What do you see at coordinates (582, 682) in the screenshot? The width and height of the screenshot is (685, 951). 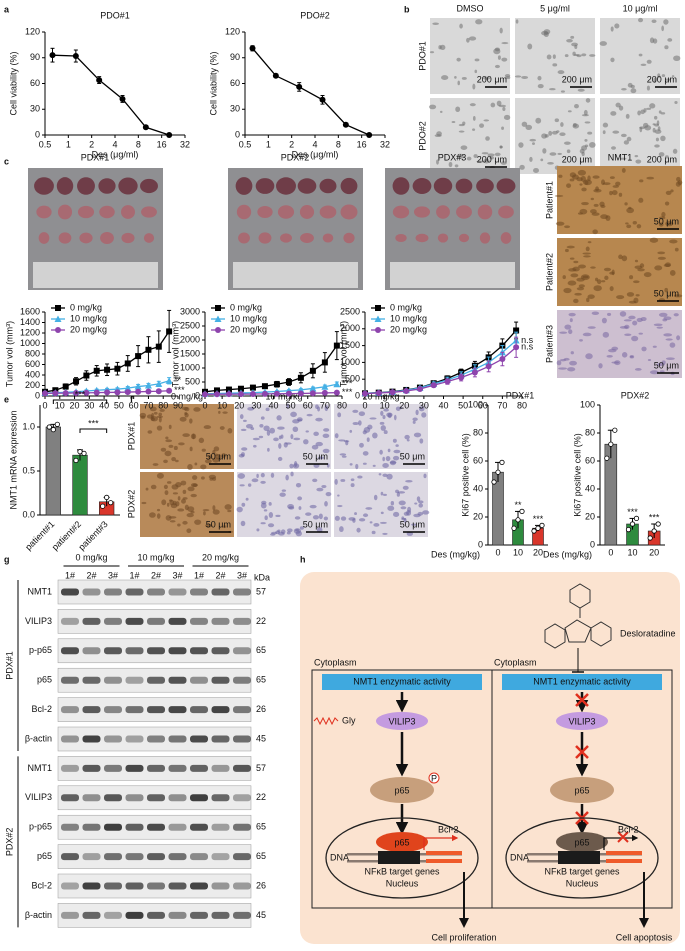 I see `enzyme-box` at bounding box center [582, 682].